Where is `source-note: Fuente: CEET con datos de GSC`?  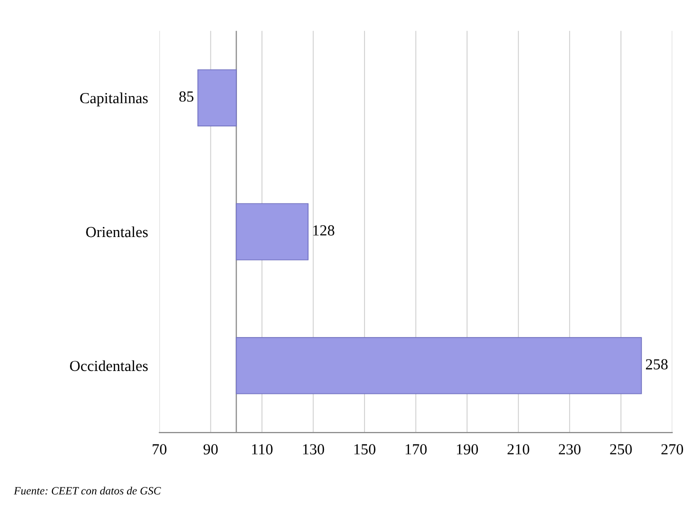 source-note: Fuente: CEET con datos de GSC is located at coordinates (87, 490).